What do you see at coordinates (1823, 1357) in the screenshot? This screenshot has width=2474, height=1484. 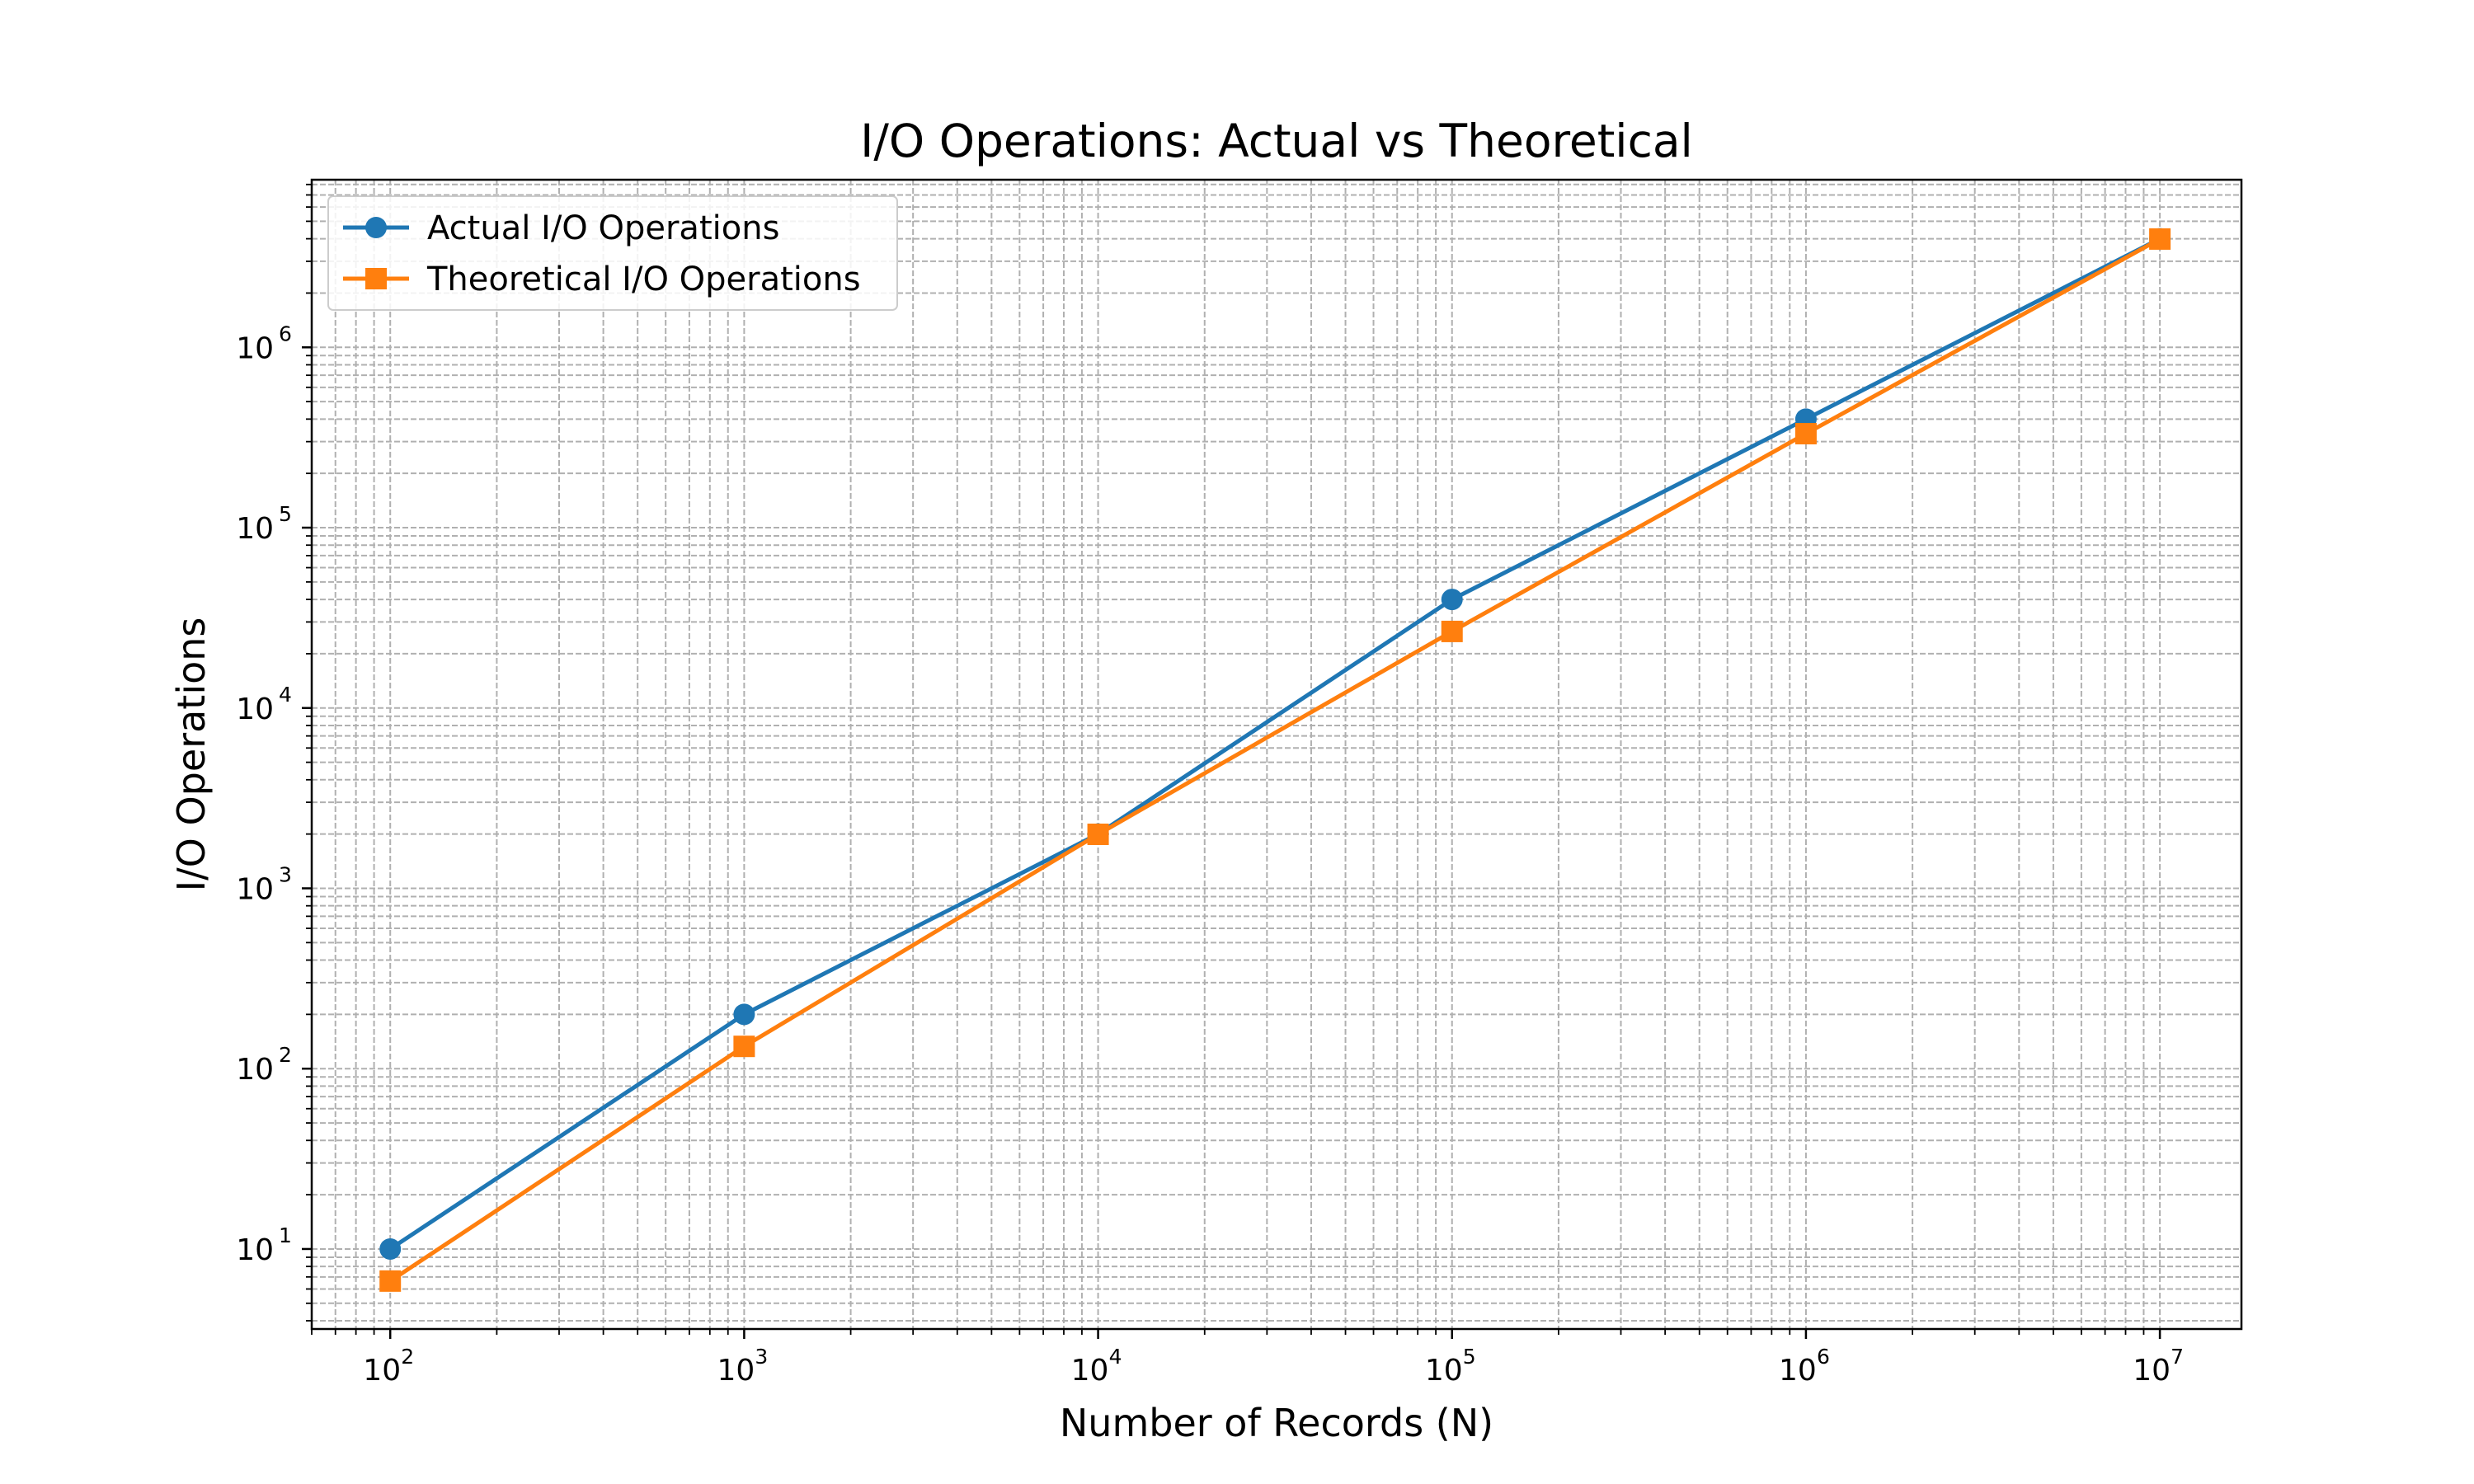 I see `x-tick-label-exponent: 6` at bounding box center [1823, 1357].